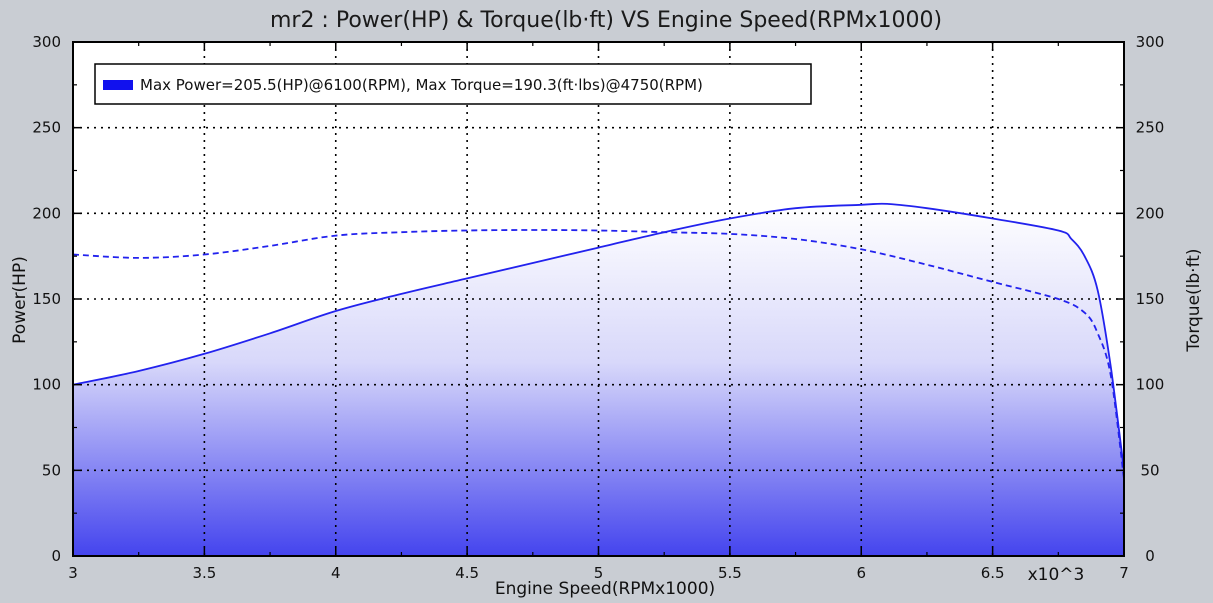  I want to click on x-tick-label: 5.5, so click(730, 573).